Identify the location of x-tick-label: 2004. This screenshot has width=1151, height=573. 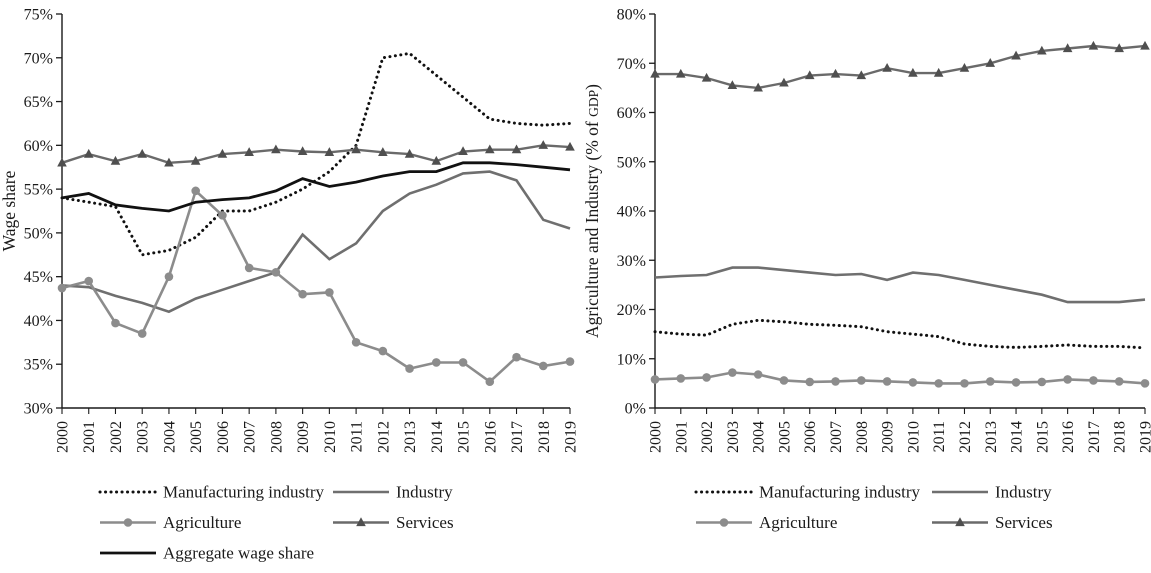
(759, 437).